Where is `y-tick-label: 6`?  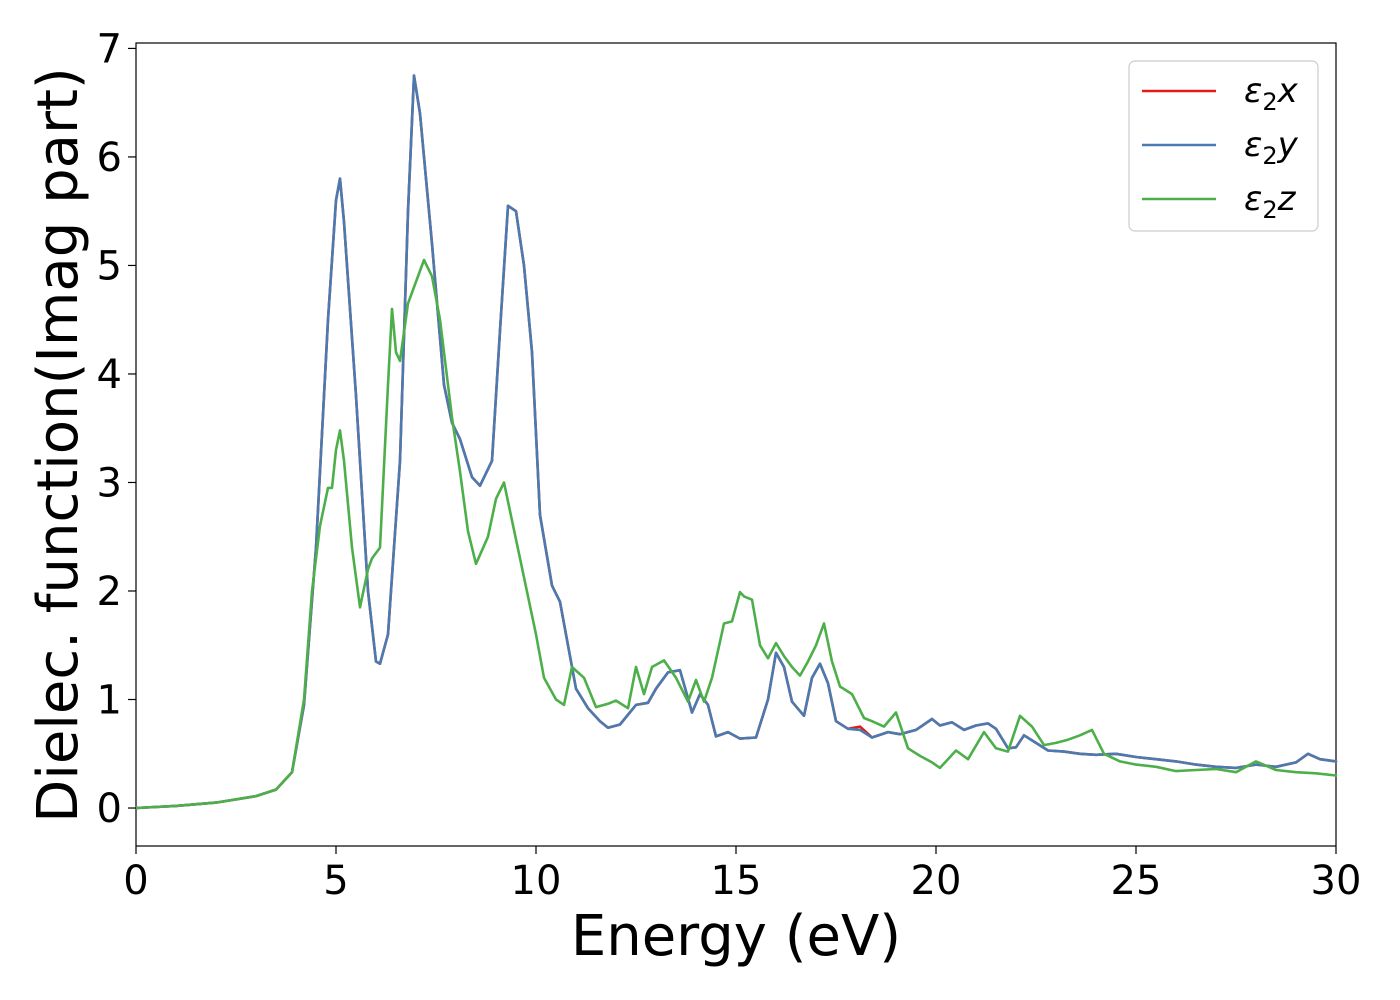 y-tick-label: 6 is located at coordinates (109, 158).